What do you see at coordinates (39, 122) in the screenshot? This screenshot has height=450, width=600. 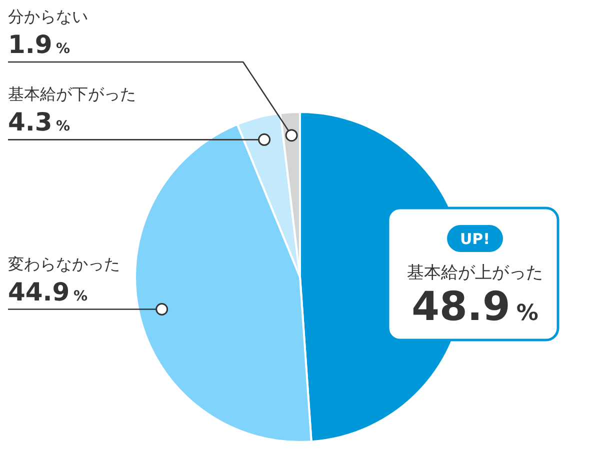 I see `data-label: 4.3%` at bounding box center [39, 122].